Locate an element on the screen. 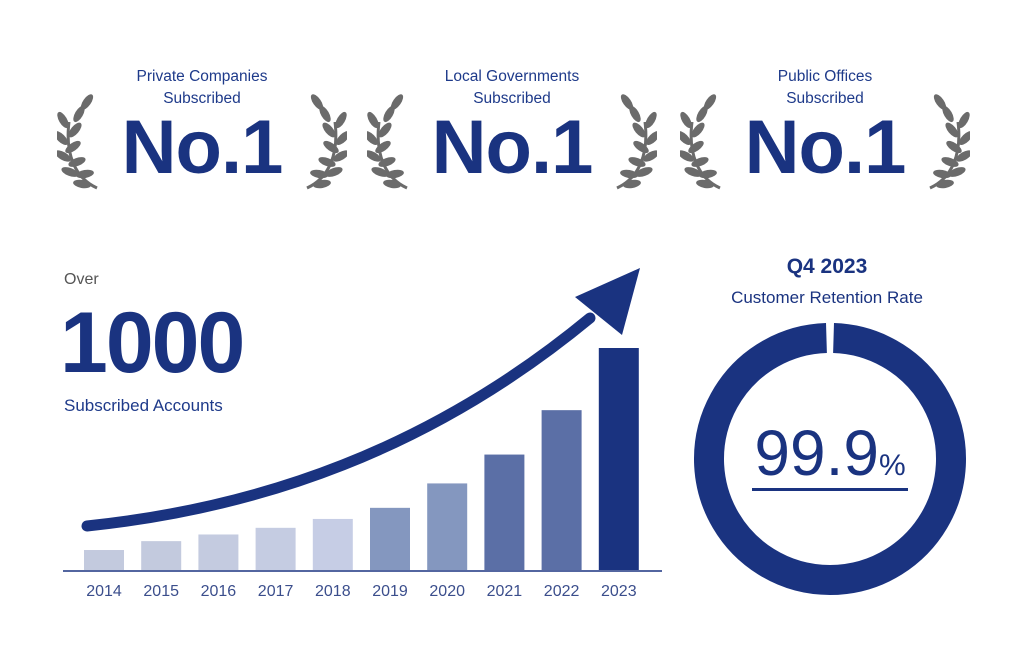  bar-2023 is located at coordinates (618, 459).